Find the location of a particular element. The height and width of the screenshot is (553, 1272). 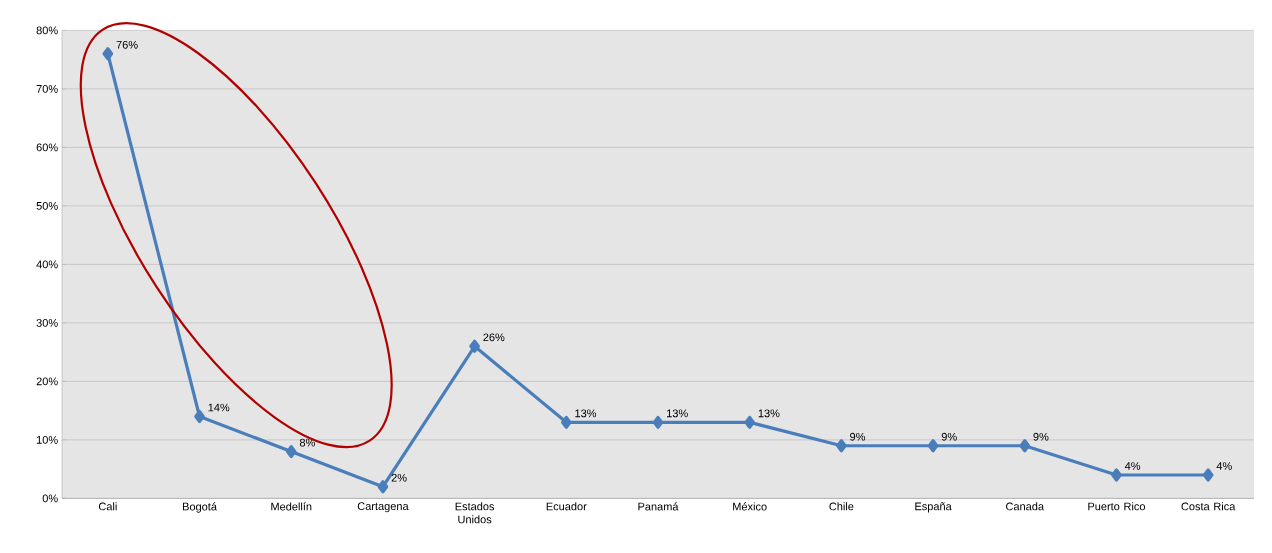

x-tick-label: Medellín is located at coordinates (291, 506).